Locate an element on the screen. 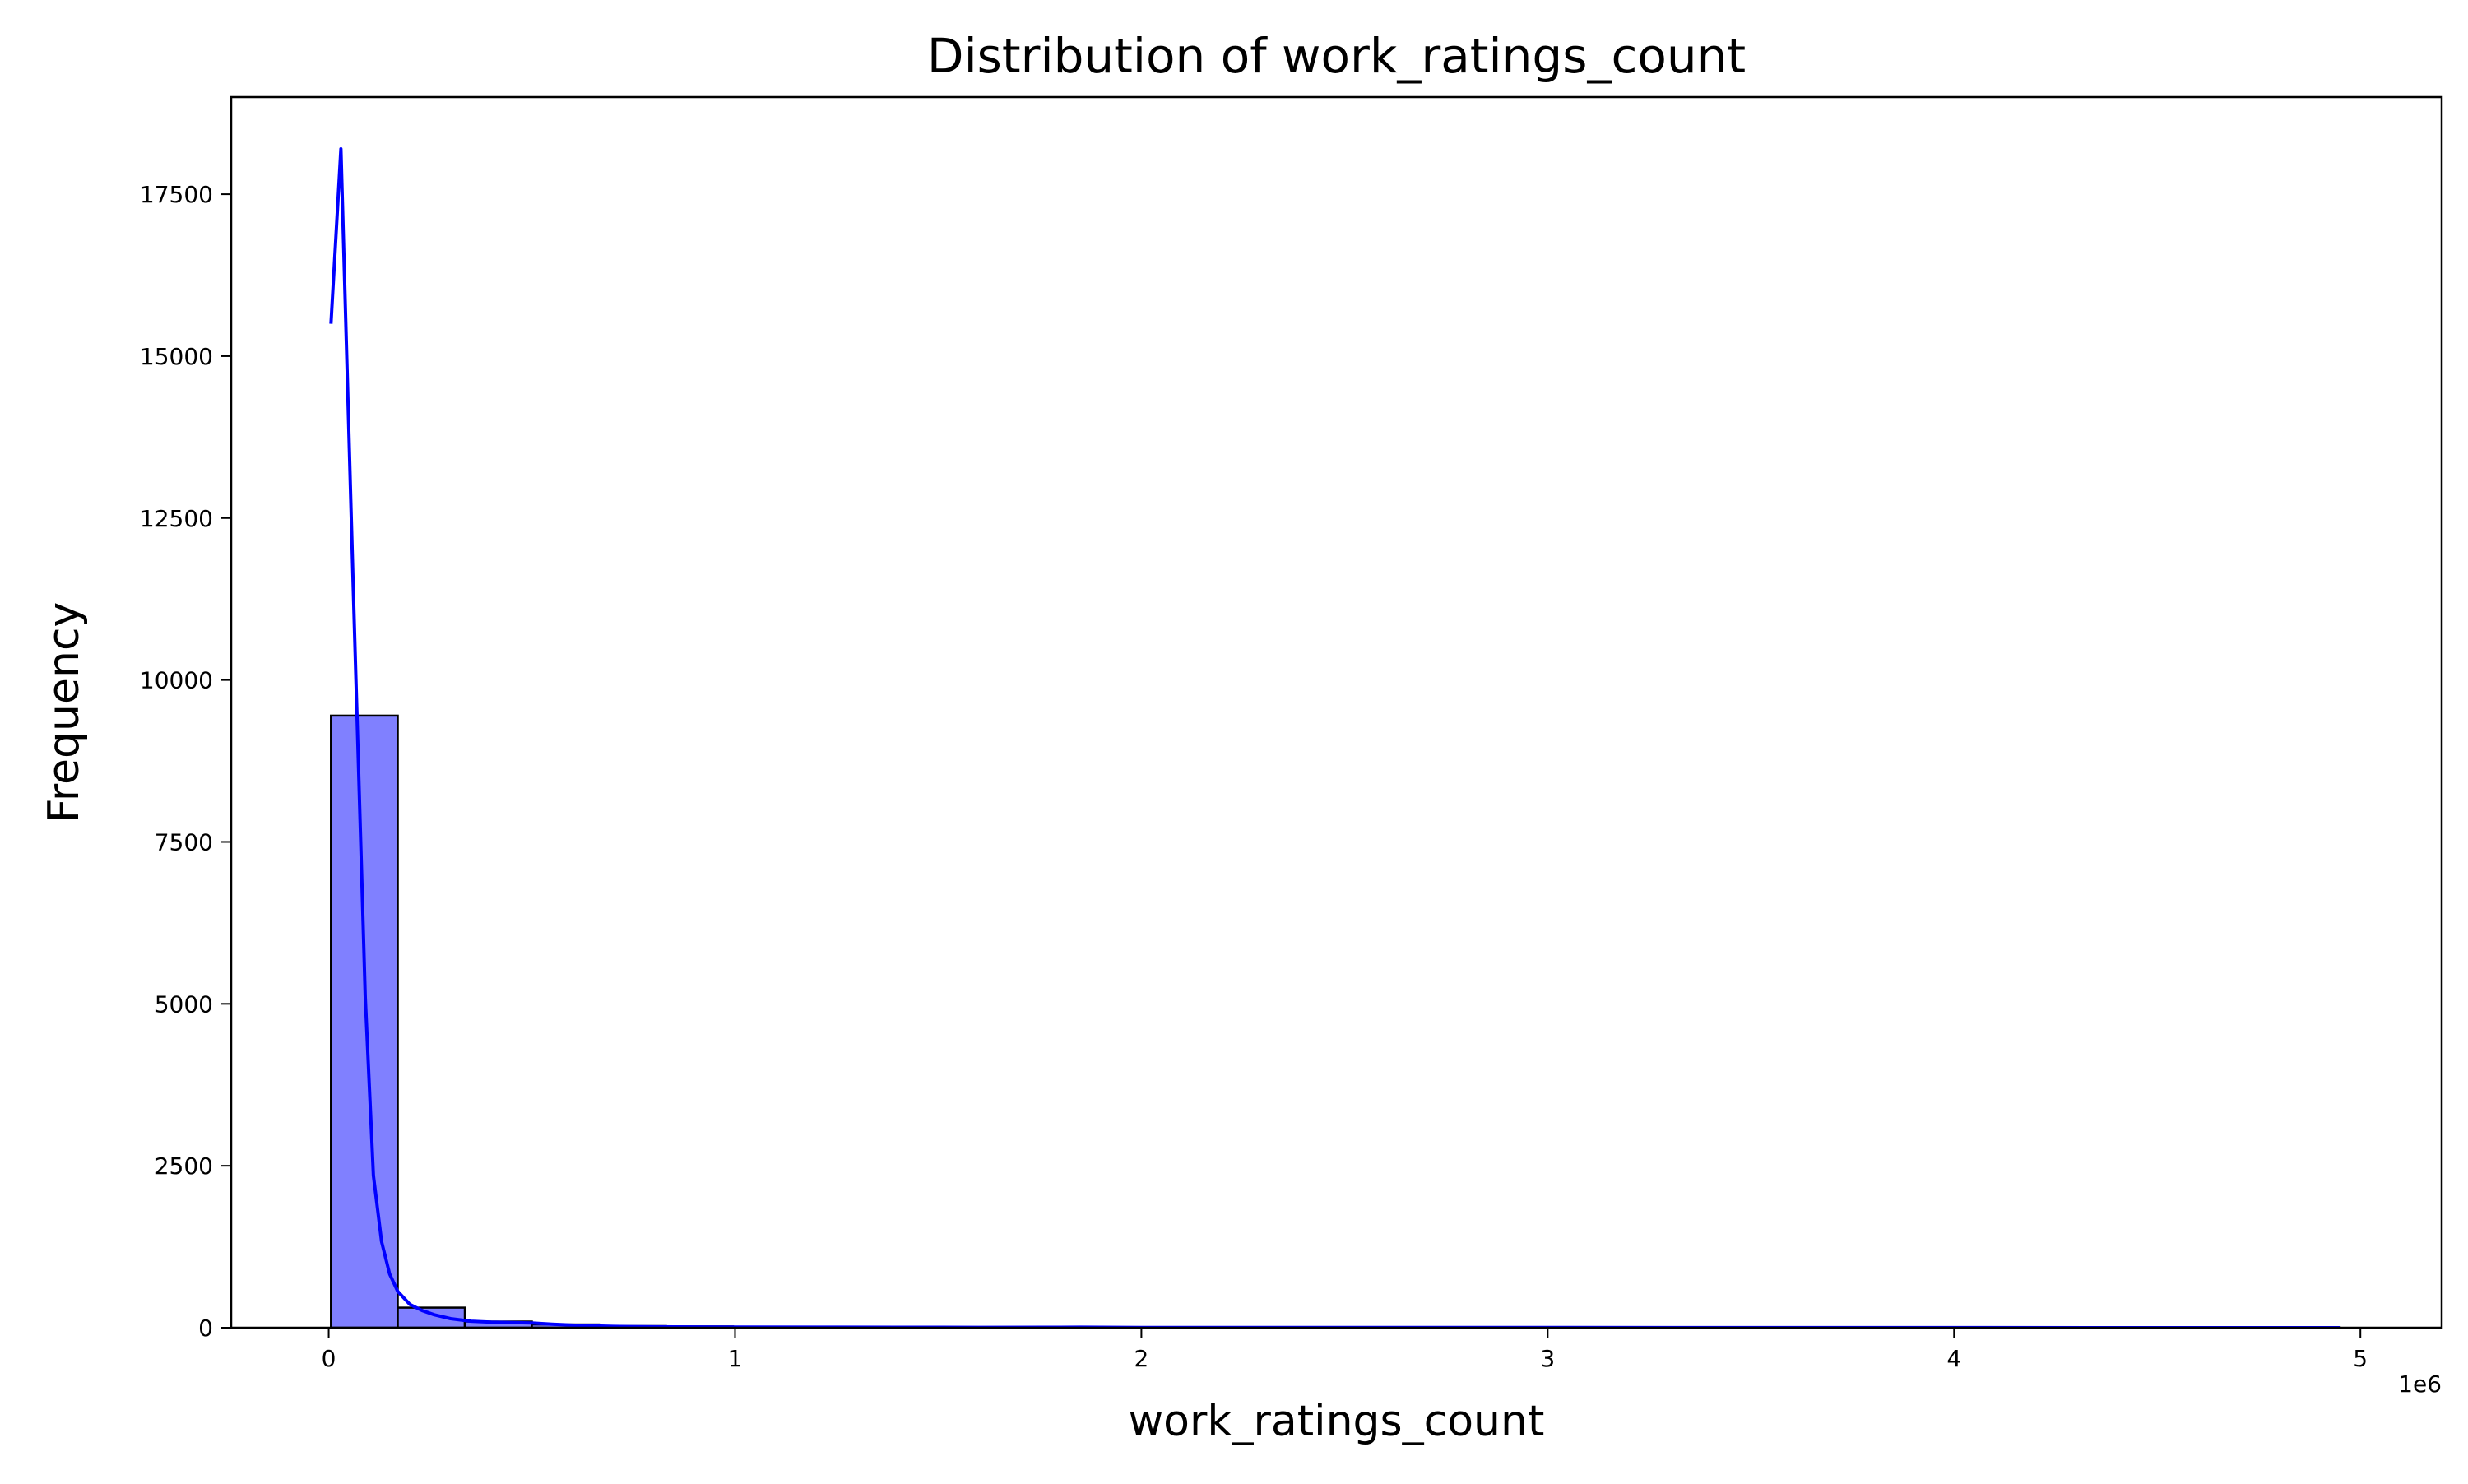 Image resolution: width=2468 pixels, height=1484 pixels. x-axis-offset-label: 1e6 is located at coordinates (2420, 1384).